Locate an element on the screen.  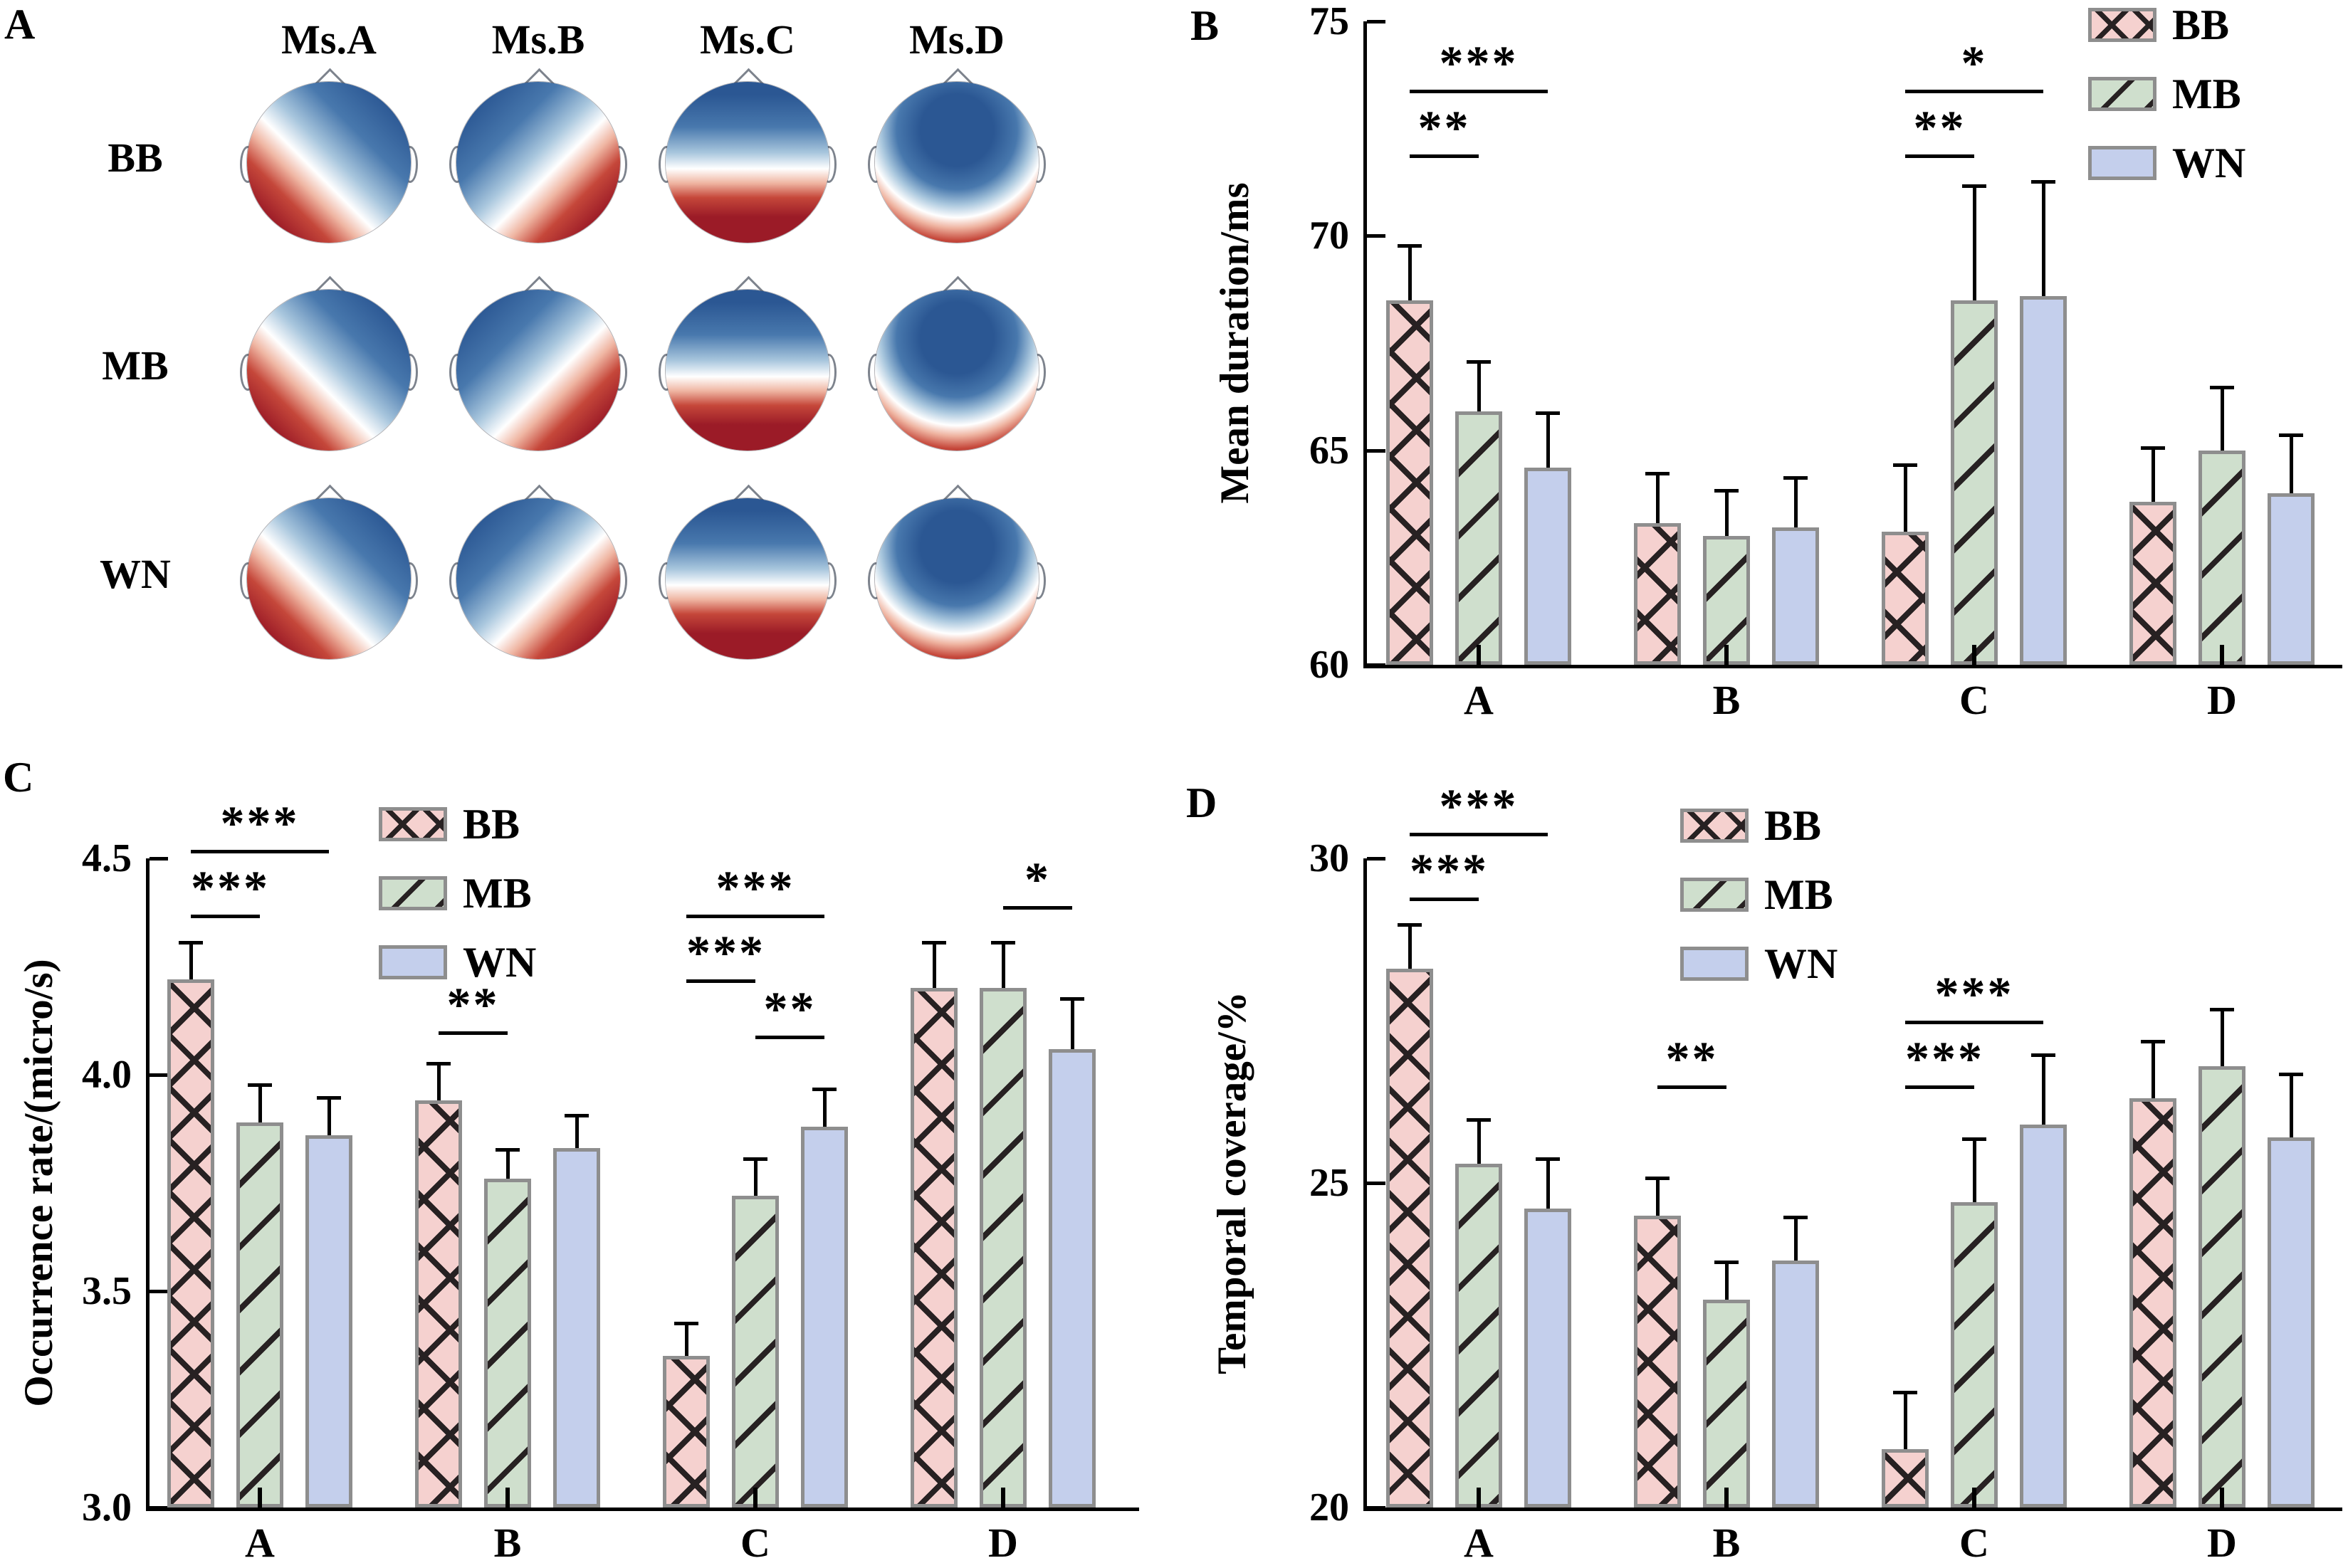
bar-C-MB is located at coordinates (1974, 1355).